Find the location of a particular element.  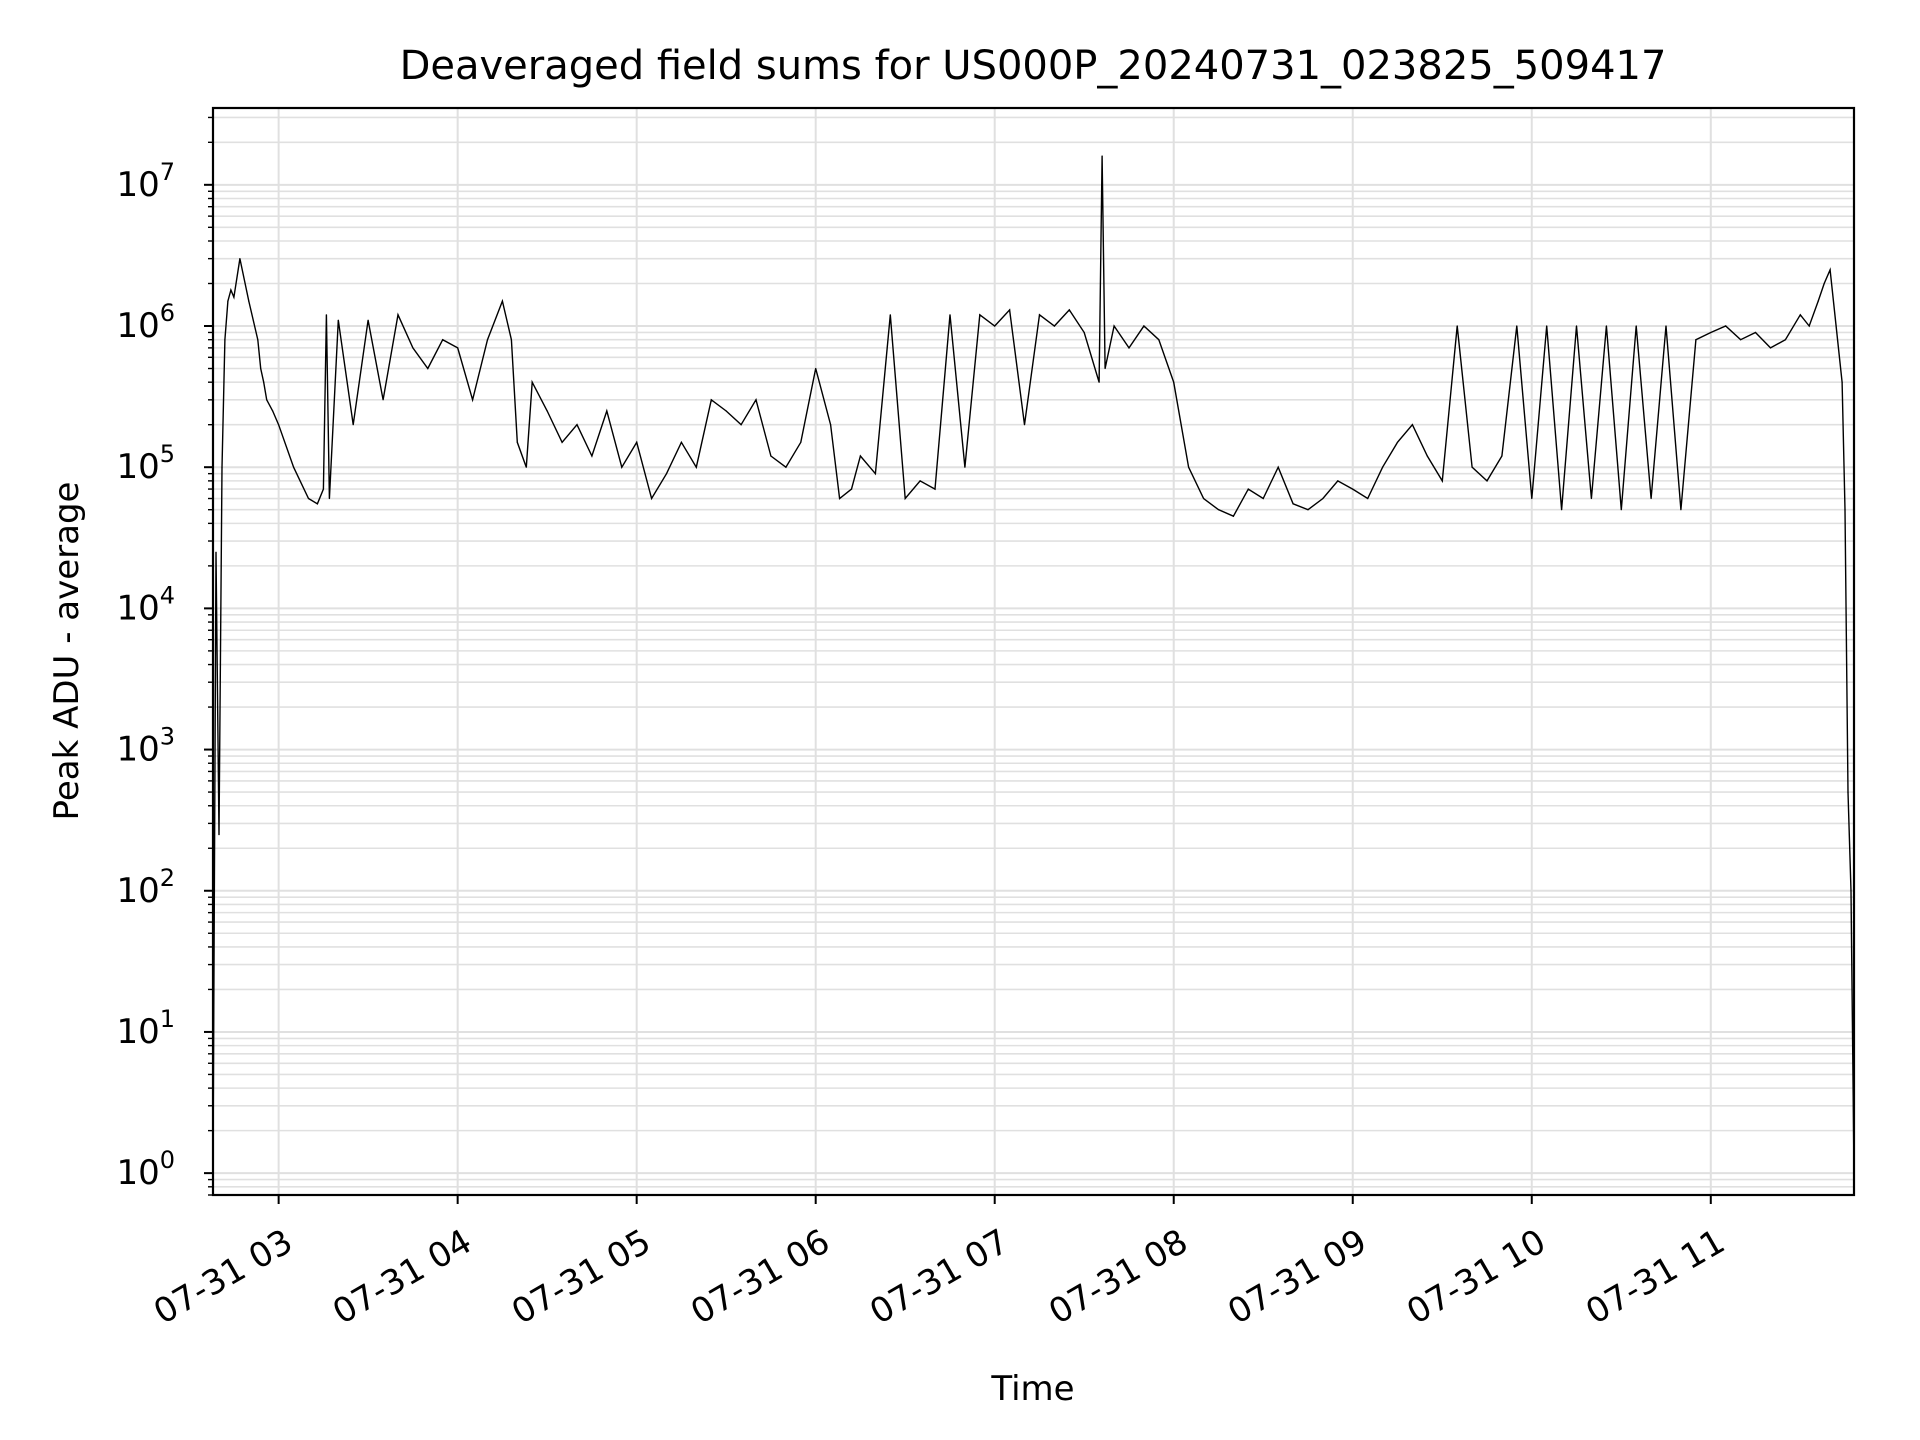

y-tick-exponent: 3 is located at coordinates (167, 737).